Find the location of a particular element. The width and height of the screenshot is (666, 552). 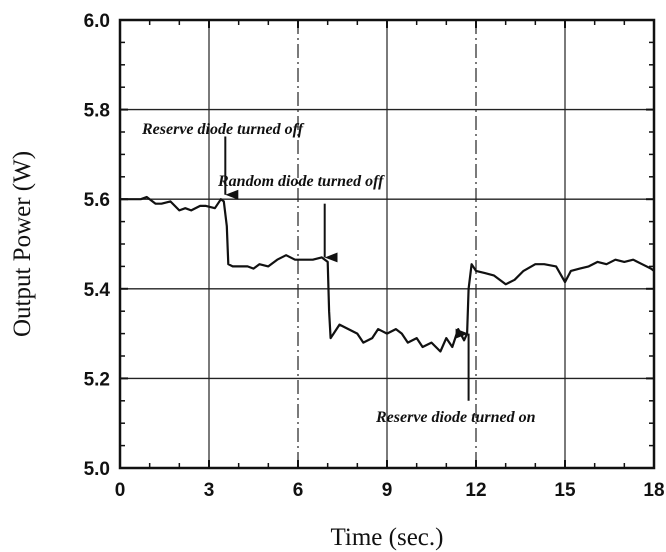

annotation-label: Reserve diode turned on is located at coordinates (455, 417).